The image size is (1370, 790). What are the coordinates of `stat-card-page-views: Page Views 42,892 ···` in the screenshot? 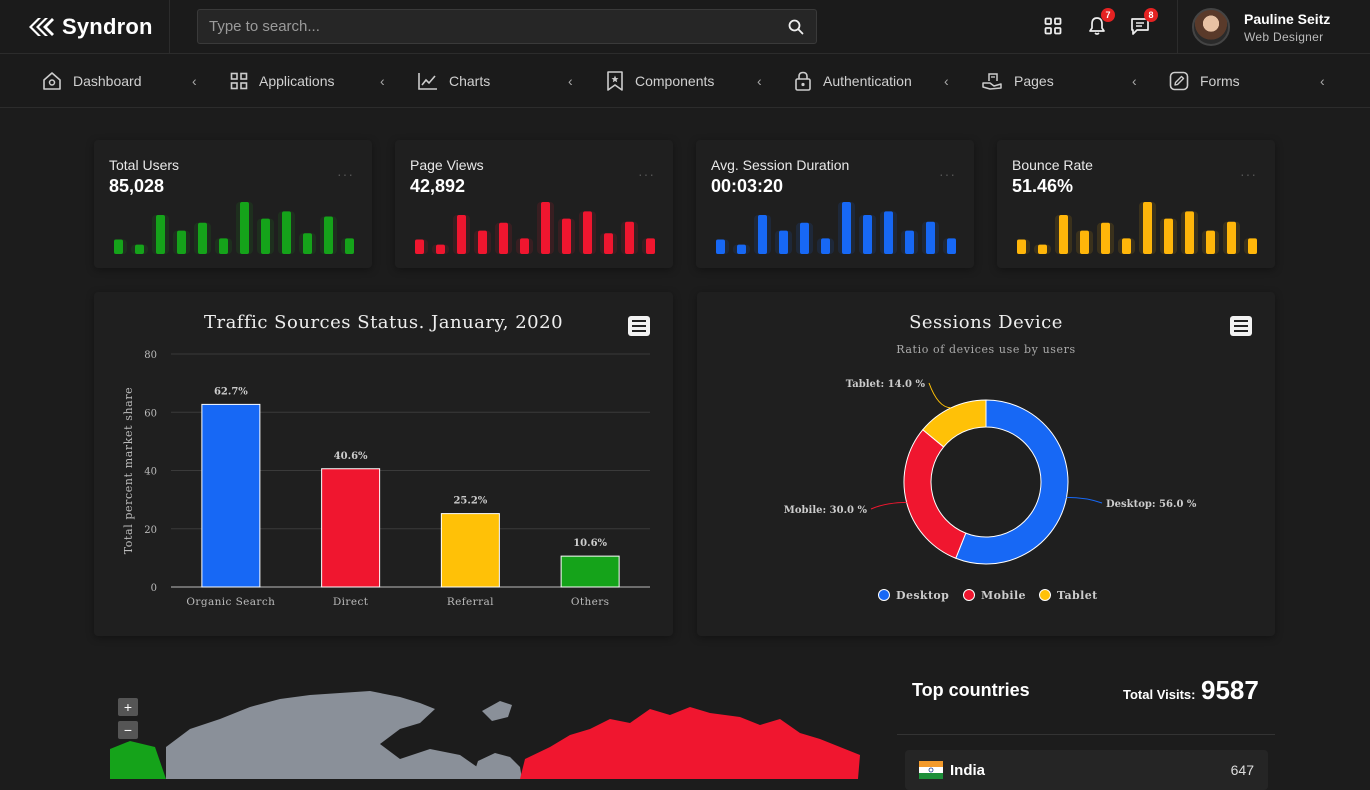 It's located at (534, 204).